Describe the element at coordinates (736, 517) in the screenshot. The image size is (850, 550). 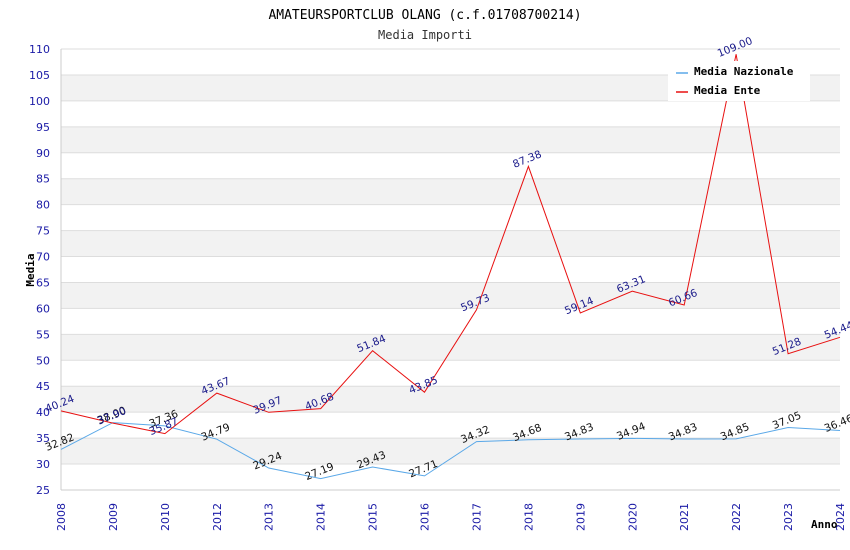
I see `x-tick-label: 2022` at that location.